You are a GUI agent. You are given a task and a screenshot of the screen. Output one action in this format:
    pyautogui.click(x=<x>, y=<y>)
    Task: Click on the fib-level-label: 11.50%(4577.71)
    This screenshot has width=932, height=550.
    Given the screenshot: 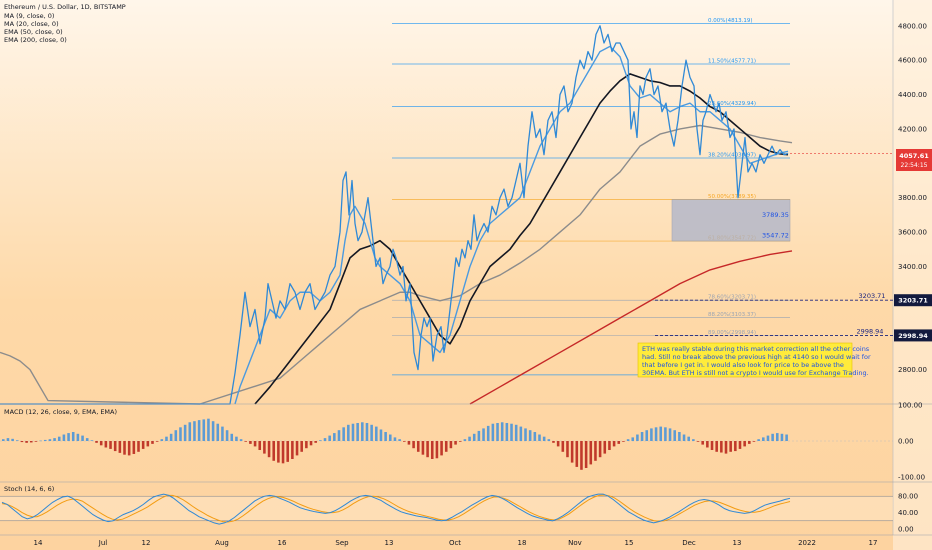 What is the action you would take?
    pyautogui.click(x=732, y=62)
    